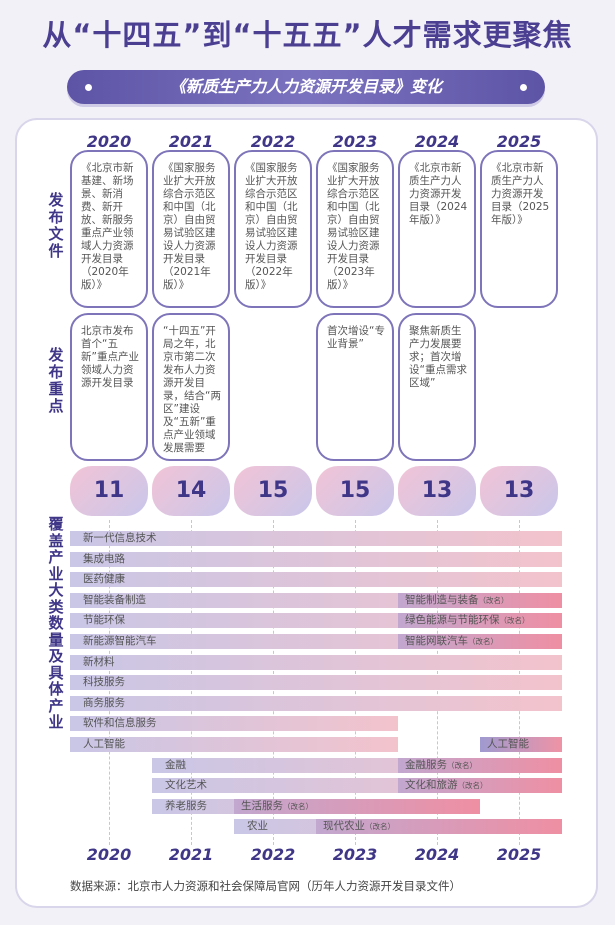 Image resolution: width=615 pixels, height=925 pixels. I want to click on renamed-label: 生活服务, so click(262, 805).